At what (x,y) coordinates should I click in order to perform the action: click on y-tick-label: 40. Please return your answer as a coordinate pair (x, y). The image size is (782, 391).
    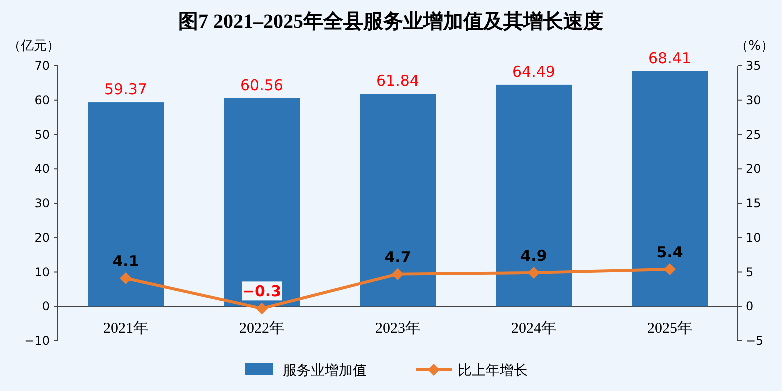
    Looking at the image, I should click on (42, 169).